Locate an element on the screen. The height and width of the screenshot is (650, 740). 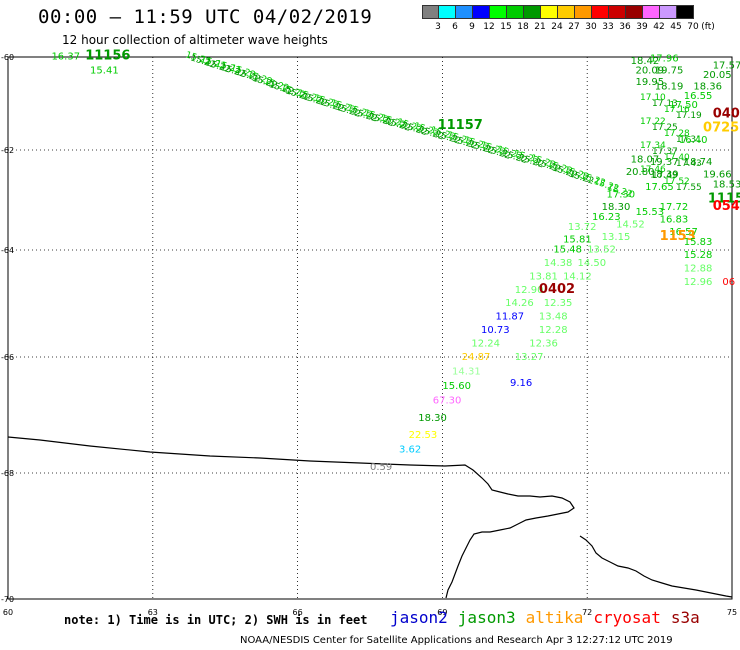
wave-height-label: 3.62 is located at coordinates (410, 450).